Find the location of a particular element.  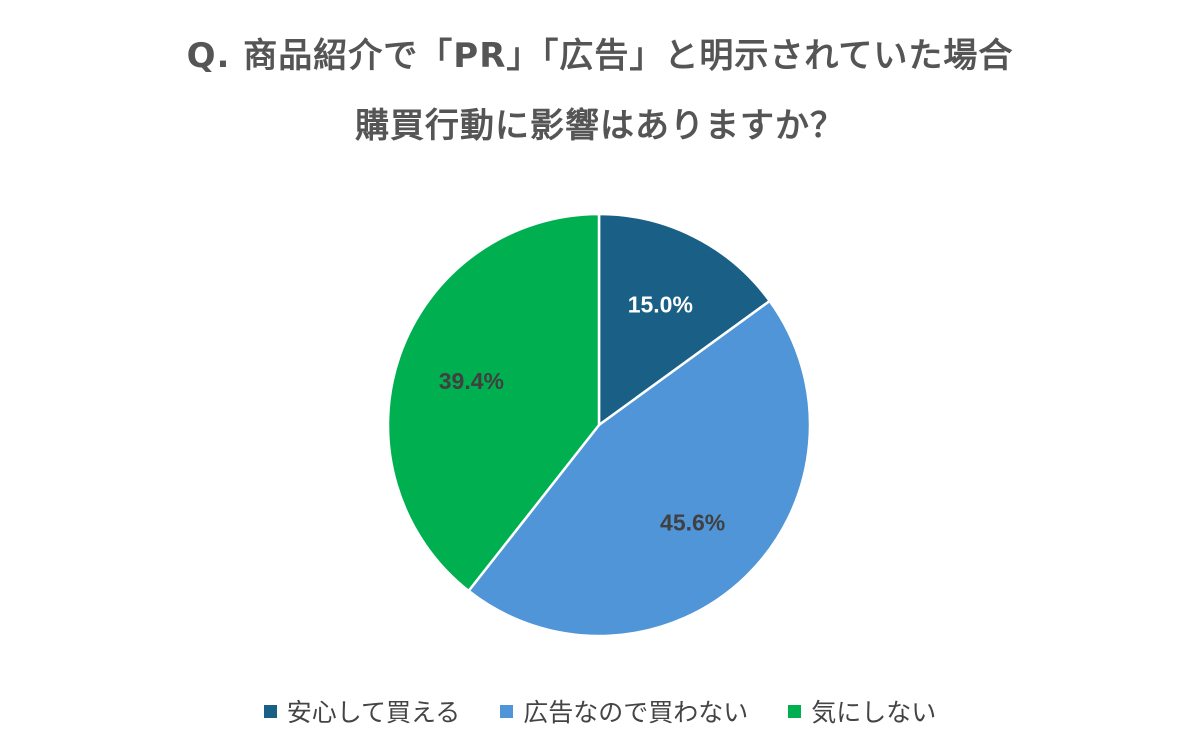

chart-title-line1: Q. 商品紹介で「PR」「広告」と明示されていた場合 is located at coordinates (600, 56).